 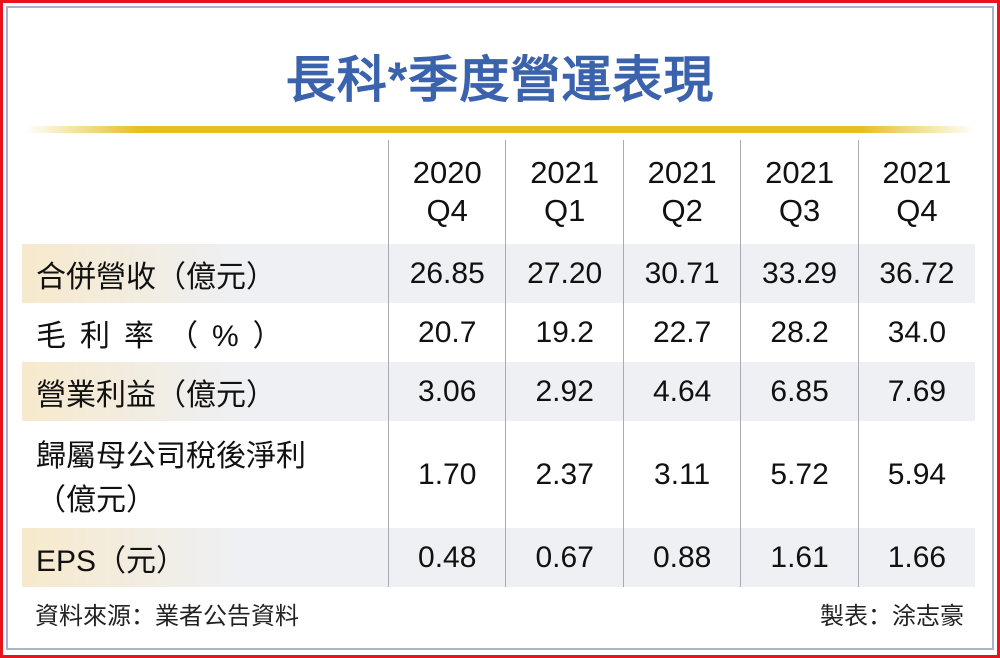 What do you see at coordinates (156, 395) in the screenshot?
I see `row-label-text: 營業利益（億元）` at bounding box center [156, 395].